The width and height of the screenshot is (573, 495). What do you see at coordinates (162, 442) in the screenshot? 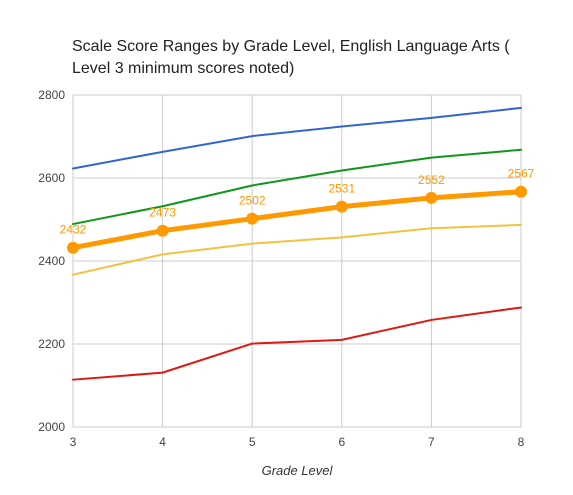
I see `x-tick-label: 4` at bounding box center [162, 442].